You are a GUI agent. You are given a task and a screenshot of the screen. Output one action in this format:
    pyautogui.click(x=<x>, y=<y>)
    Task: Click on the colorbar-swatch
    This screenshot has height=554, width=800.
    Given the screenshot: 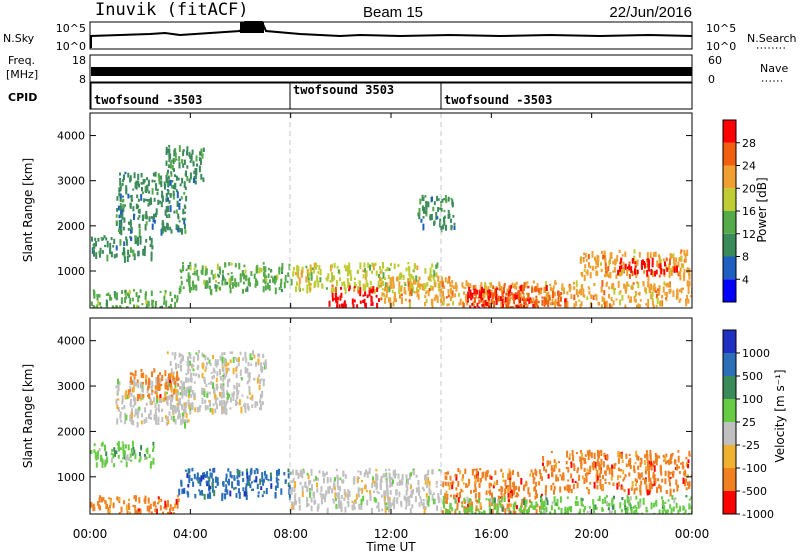 What is the action you would take?
    pyautogui.click(x=729, y=154)
    